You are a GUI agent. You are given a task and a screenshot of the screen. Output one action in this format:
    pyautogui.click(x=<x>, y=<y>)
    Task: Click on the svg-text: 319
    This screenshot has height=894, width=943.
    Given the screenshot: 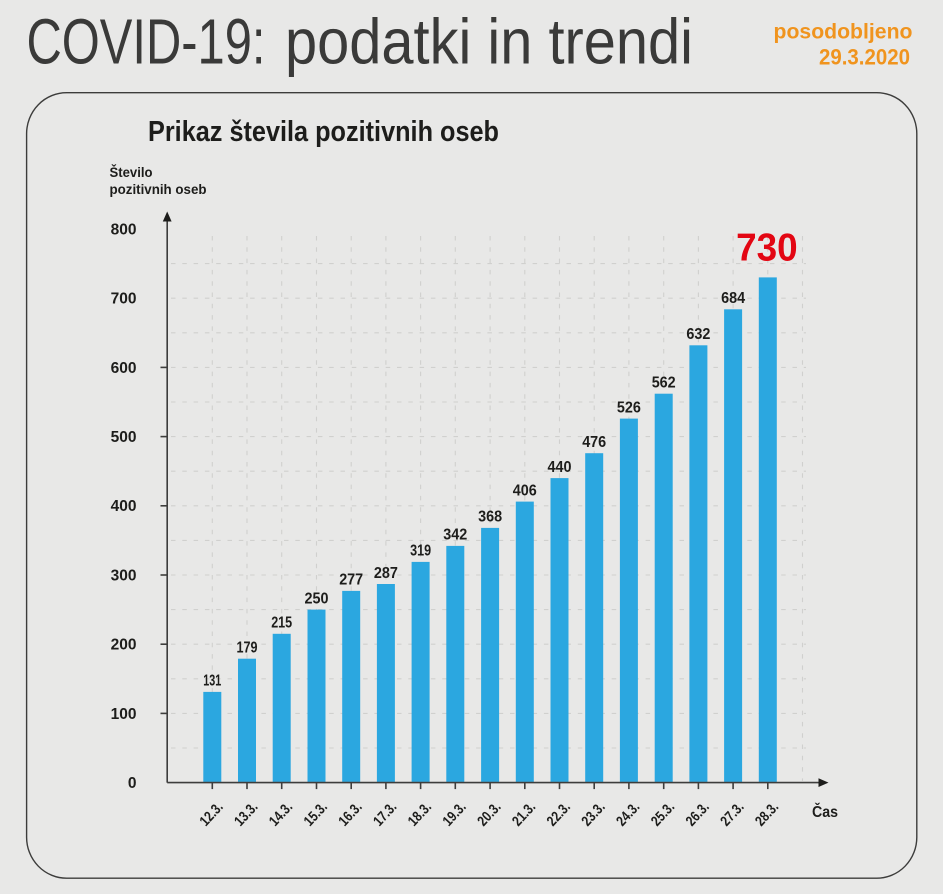 What is the action you would take?
    pyautogui.click(x=420, y=551)
    